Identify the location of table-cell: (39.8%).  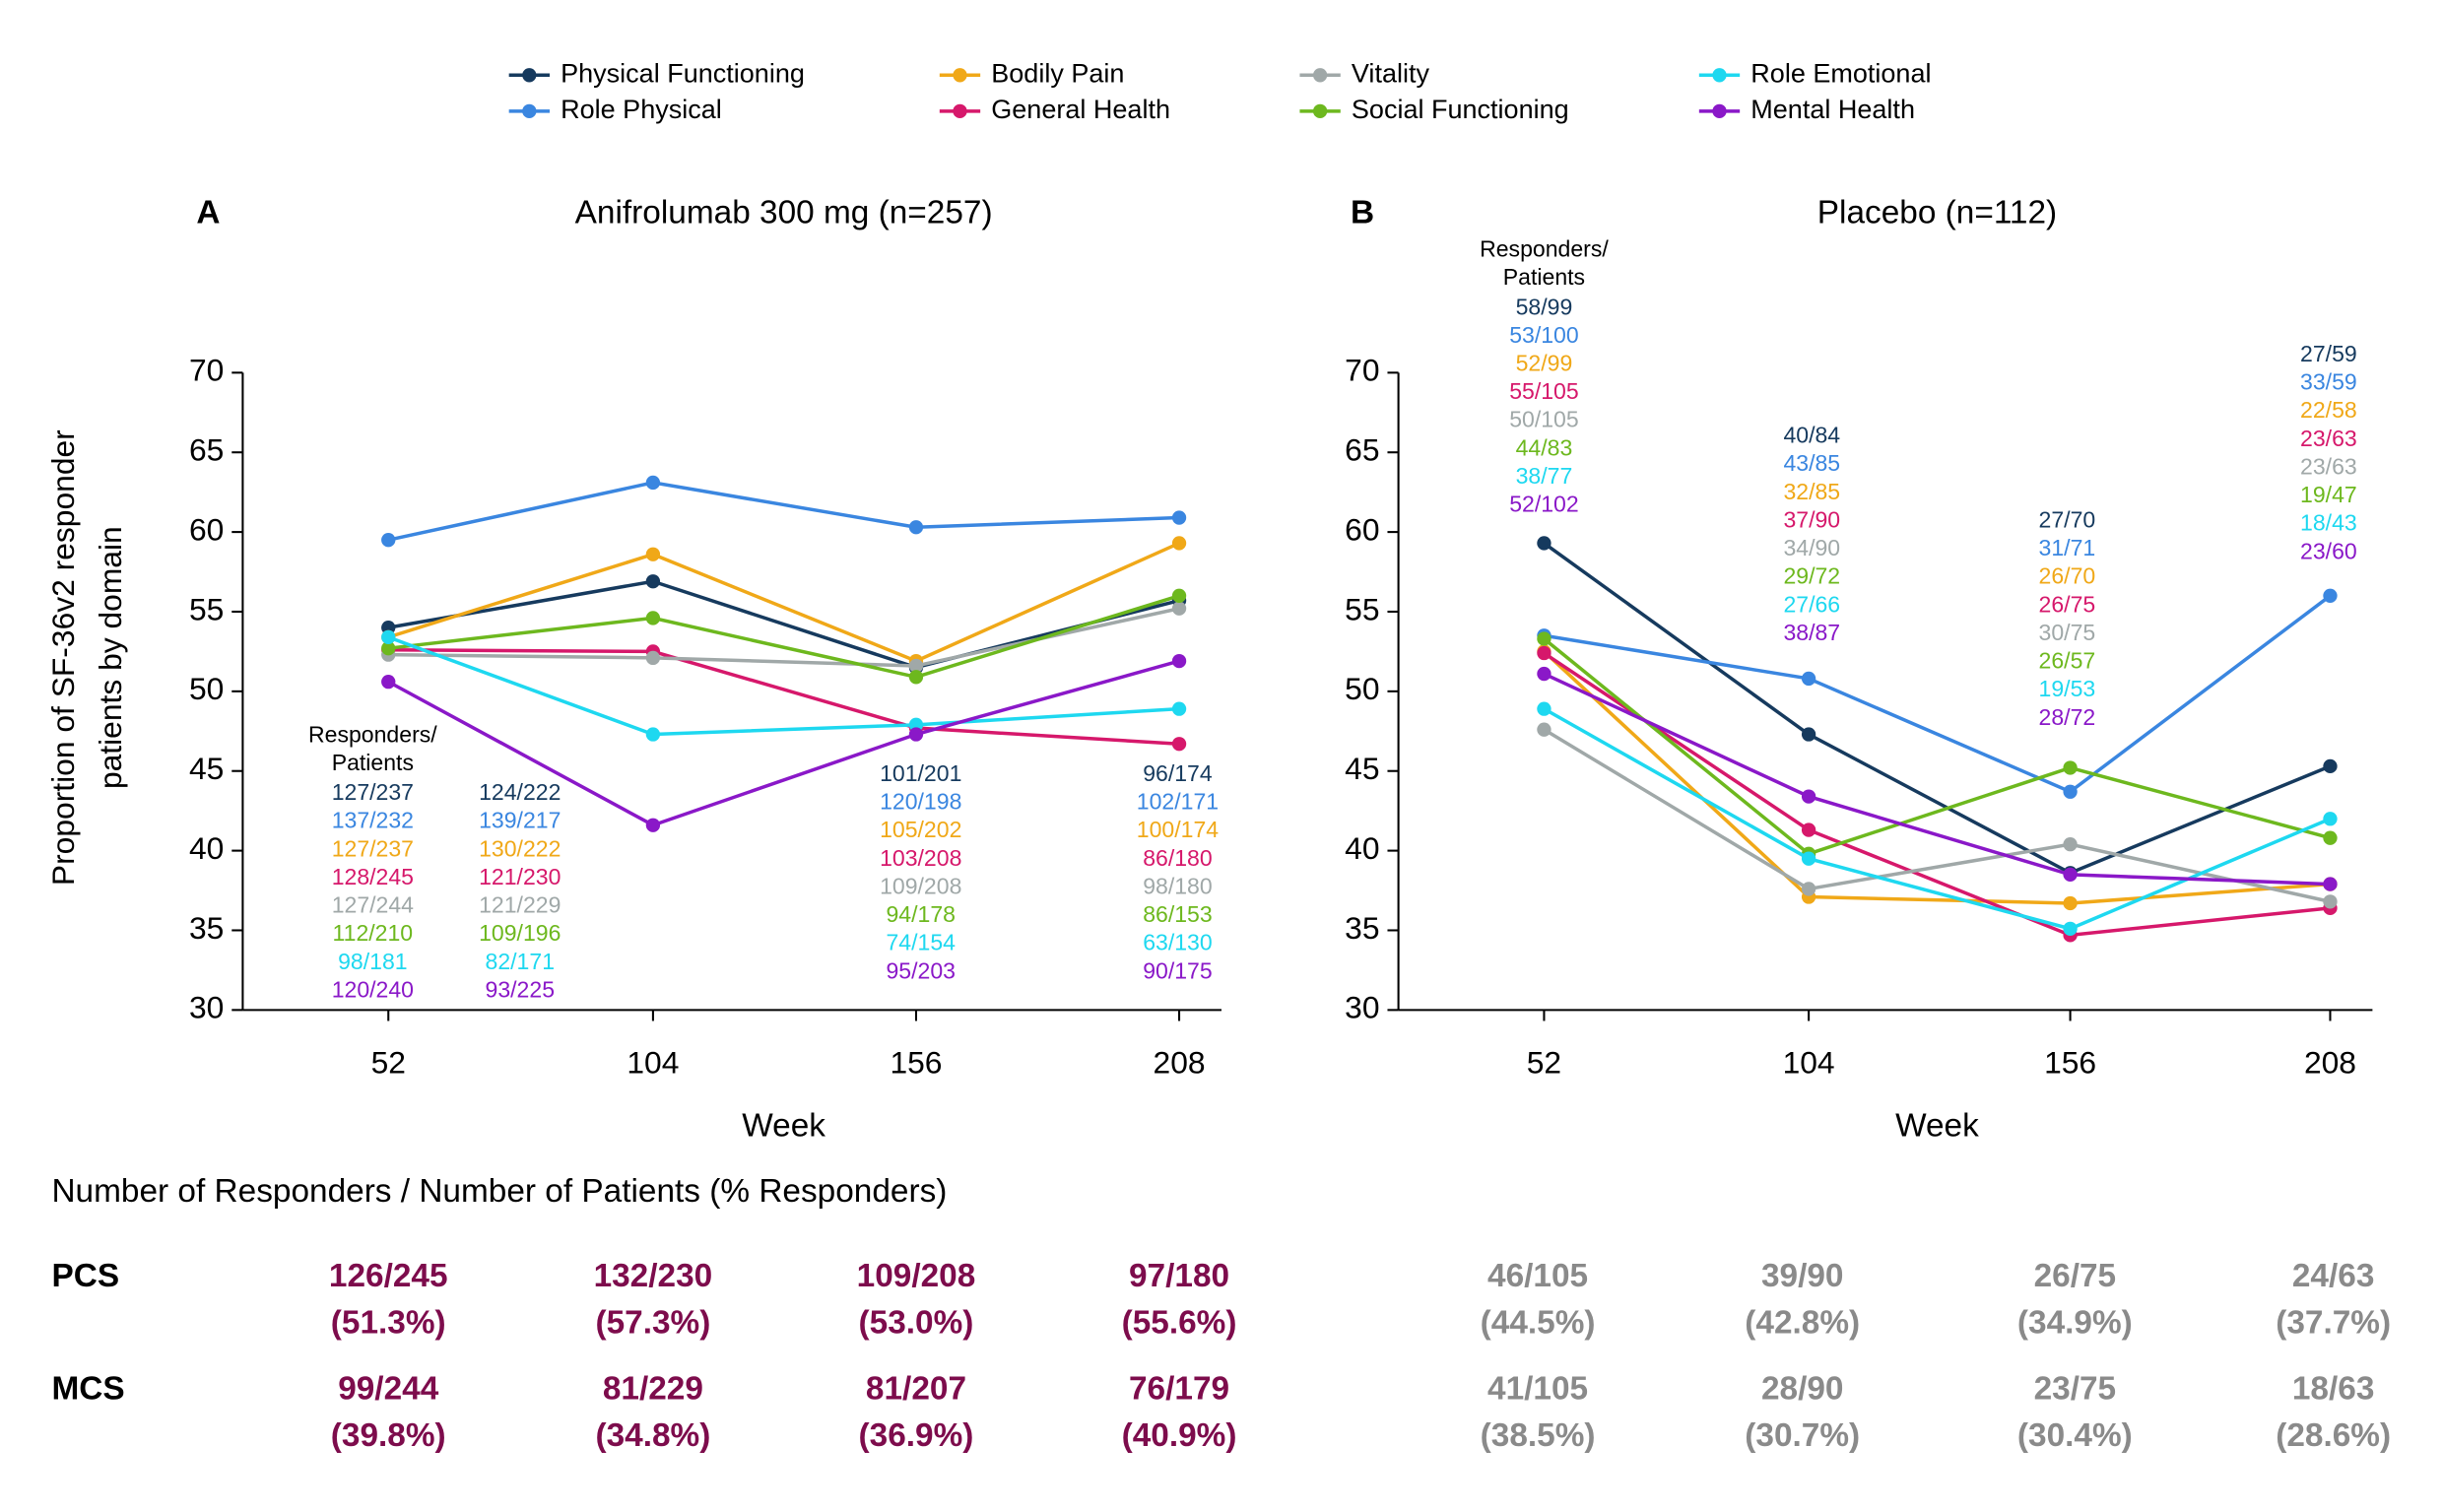
(388, 1435).